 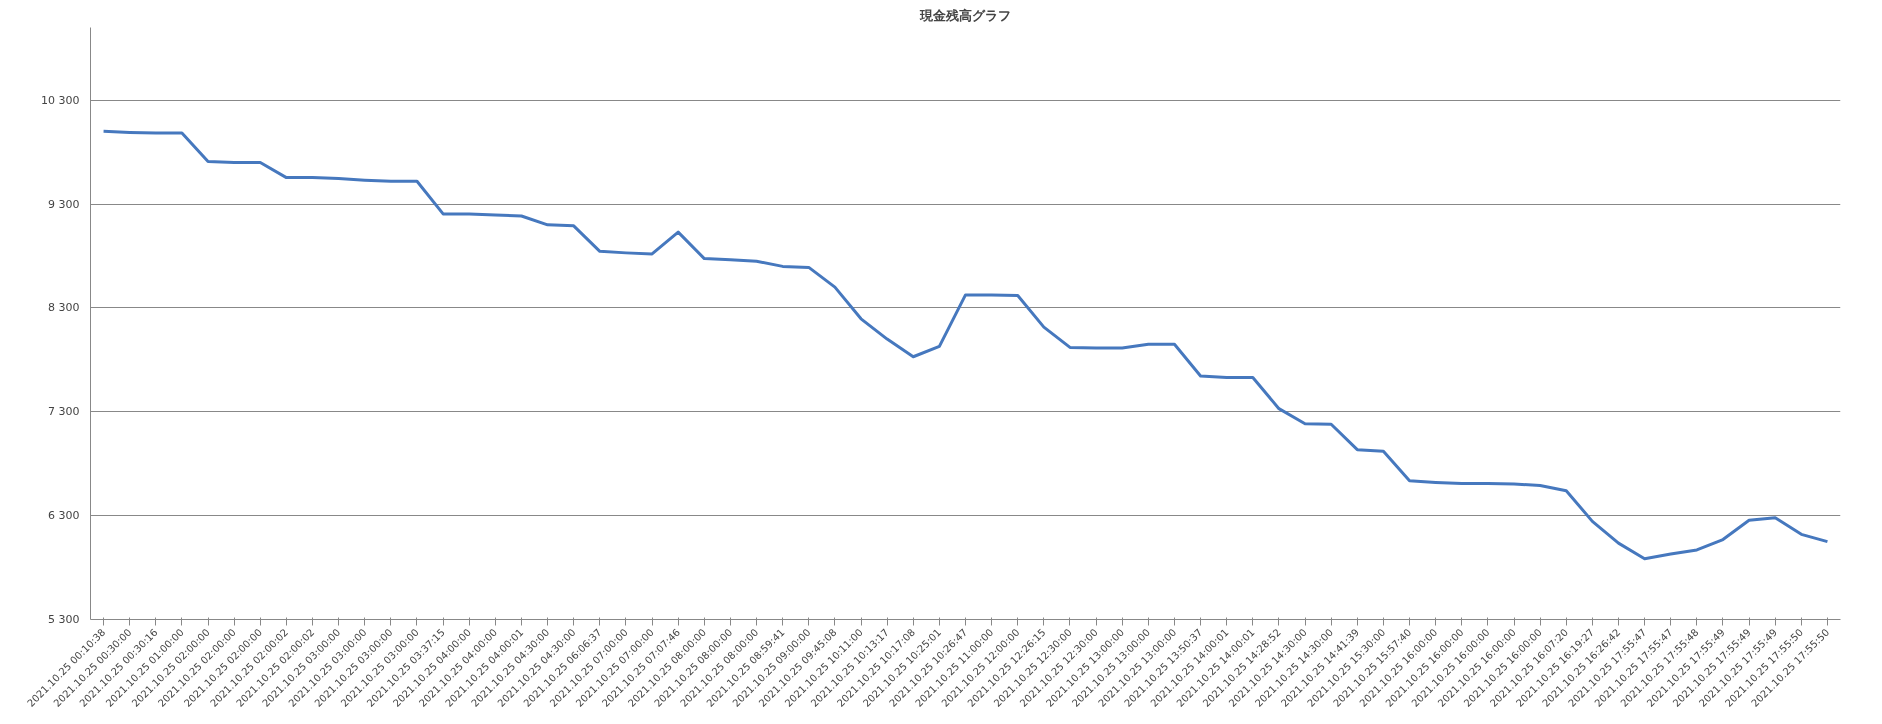 What do you see at coordinates (64, 516) in the screenshot?
I see `y-tick-label: 6 300` at bounding box center [64, 516].